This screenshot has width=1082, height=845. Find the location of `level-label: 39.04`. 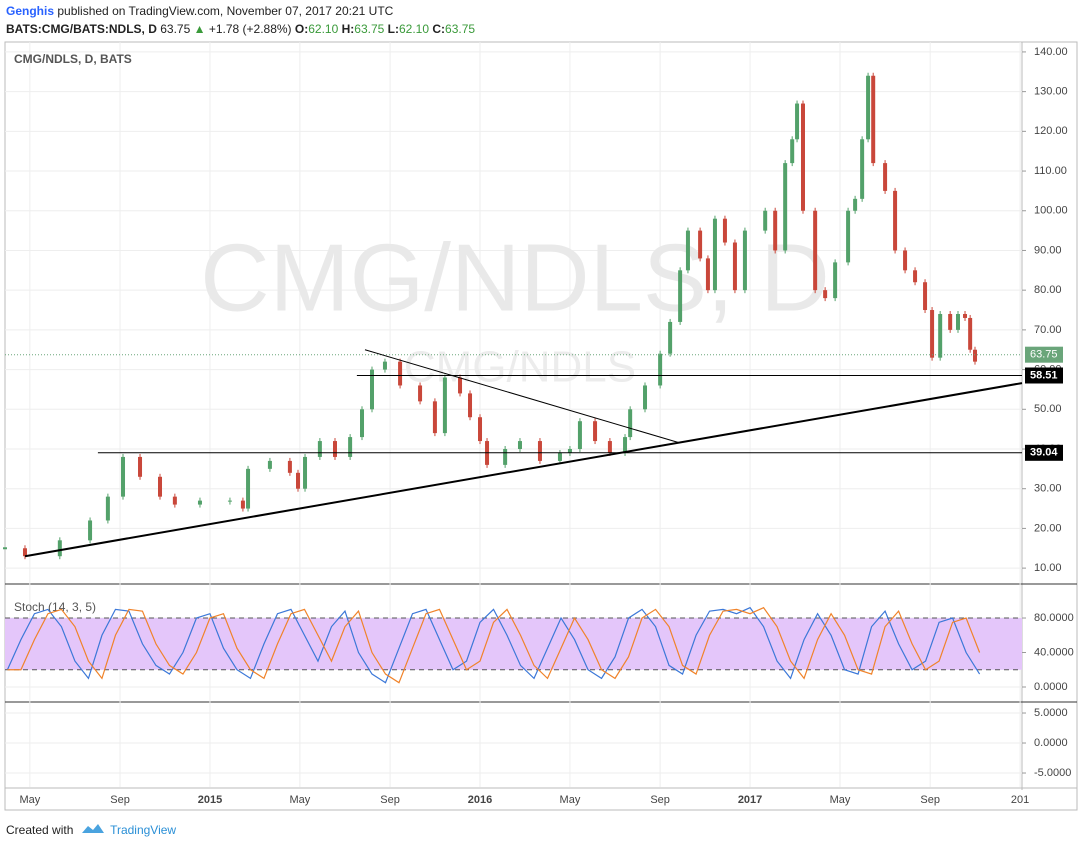

level-label: 39.04 is located at coordinates (1044, 453).